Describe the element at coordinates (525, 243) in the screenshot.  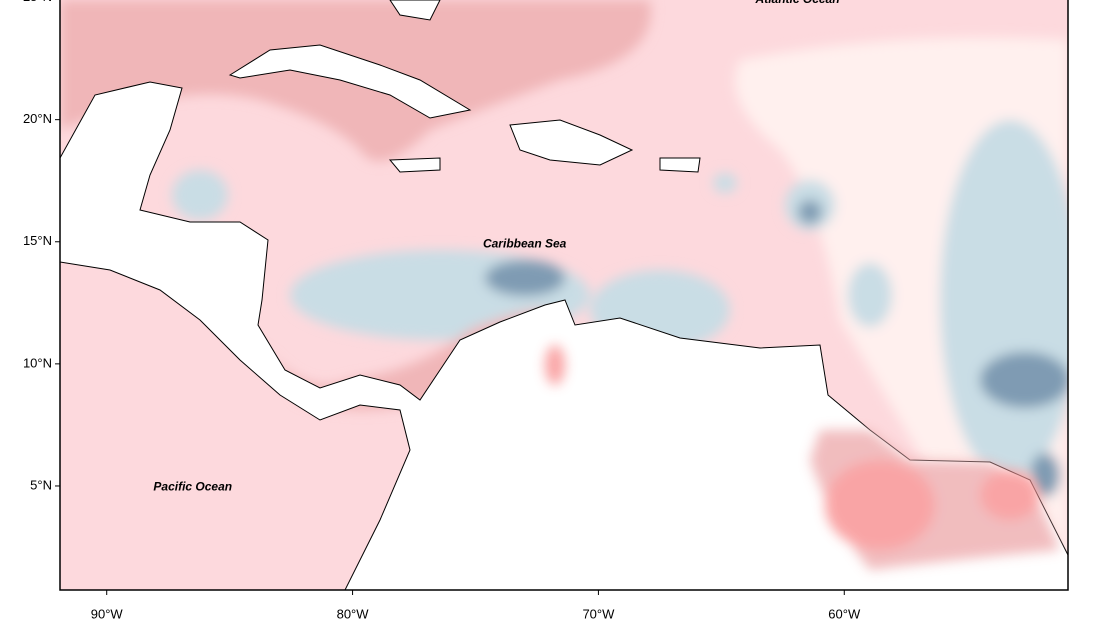
I see `ocean-label: Caribbean Sea` at that location.